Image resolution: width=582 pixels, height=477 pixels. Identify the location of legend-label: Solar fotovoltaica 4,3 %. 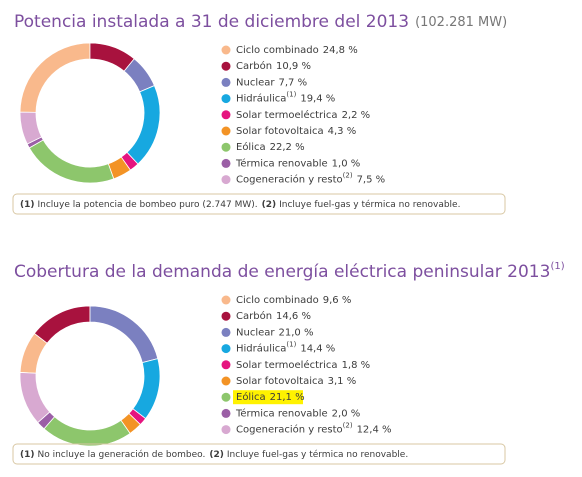
(296, 131).